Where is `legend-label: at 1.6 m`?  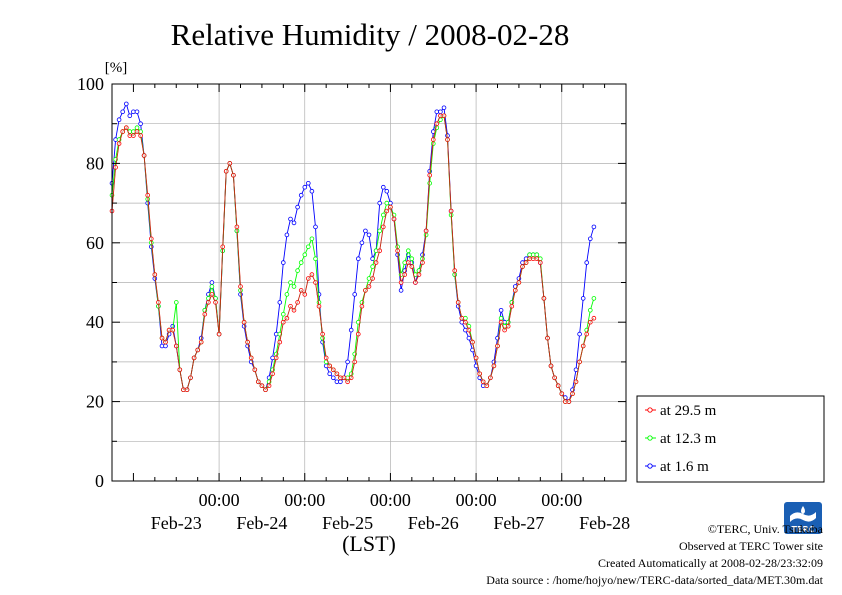
legend-label: at 1.6 m is located at coordinates (684, 467).